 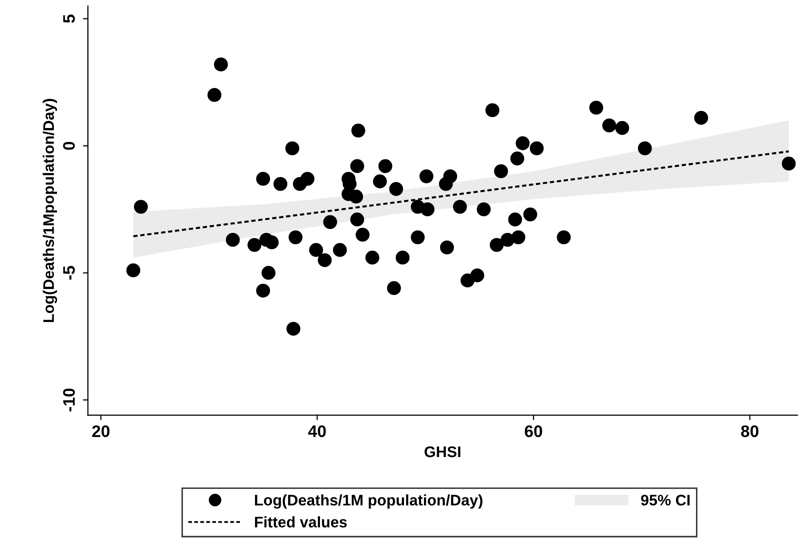 I want to click on legend-label: Fitted values, so click(x=301, y=522).